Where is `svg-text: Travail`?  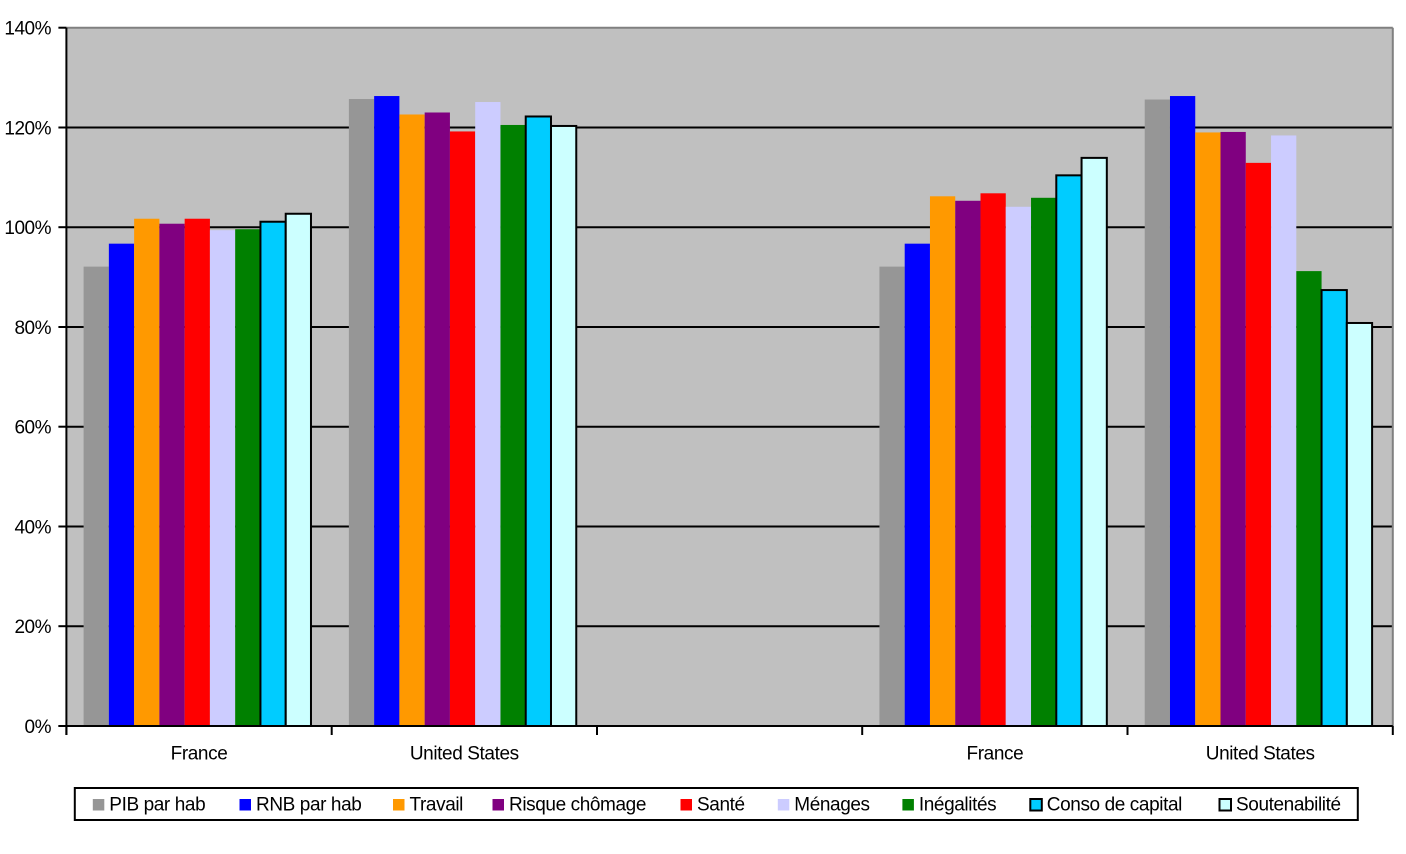
svg-text: Travail is located at coordinates (437, 805).